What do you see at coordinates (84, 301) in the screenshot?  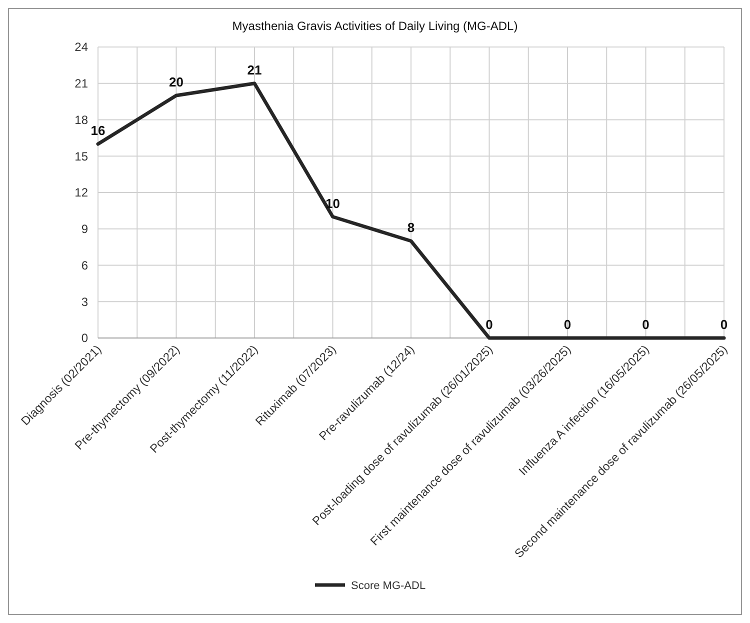 I see `y-tick-label: 3` at bounding box center [84, 301].